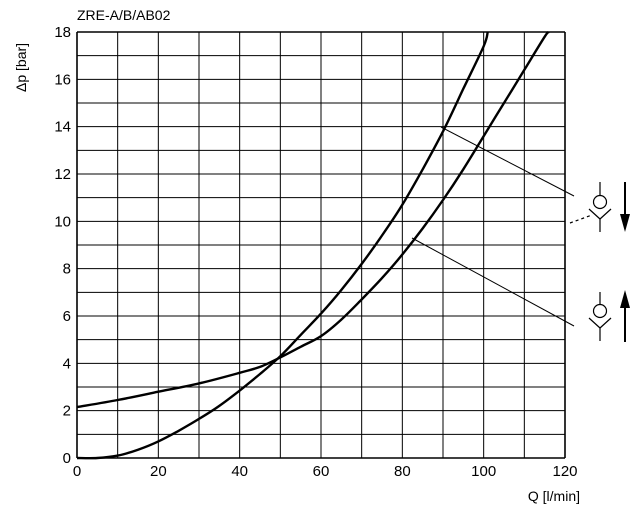  What do you see at coordinates (62, 245) in the screenshot?
I see `y-tick-labels: 0 2 4 6 8 10 12 14 16 18` at bounding box center [62, 245].